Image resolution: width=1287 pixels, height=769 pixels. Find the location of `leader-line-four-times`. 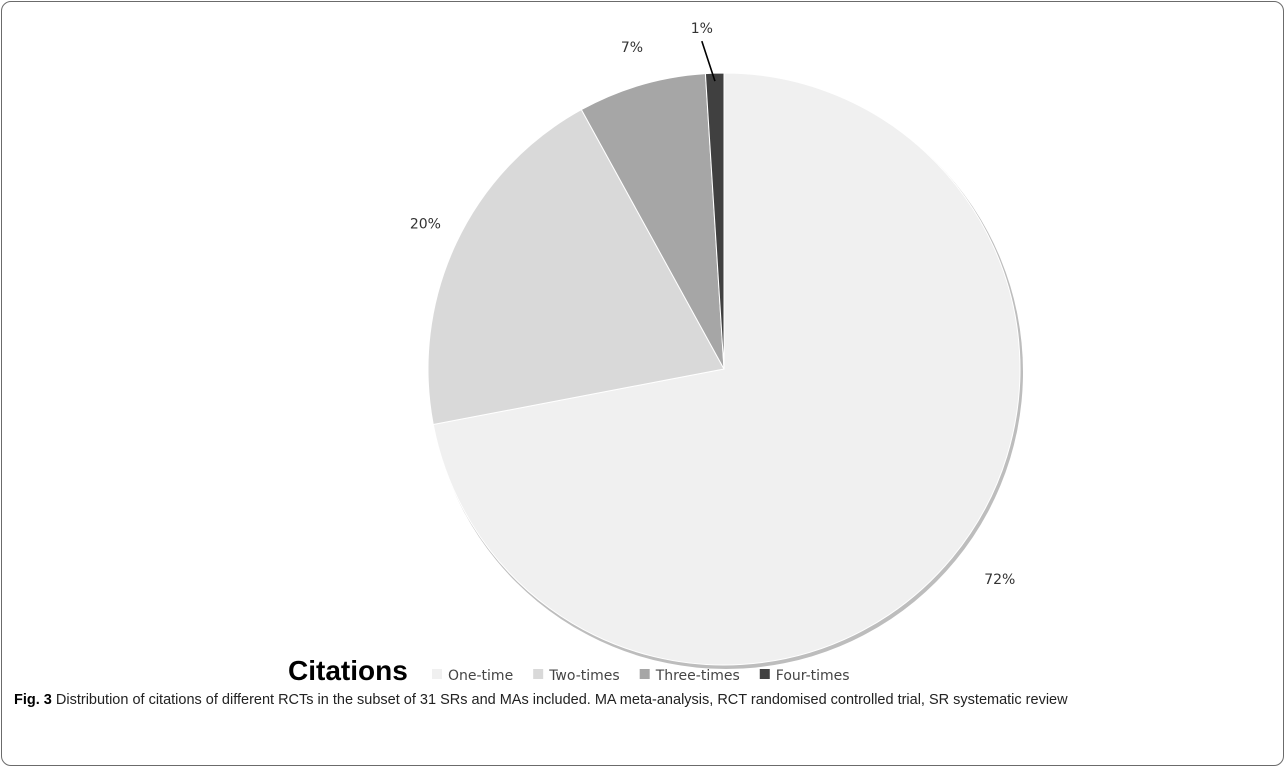

leader-line-four-times is located at coordinates (708, 61).